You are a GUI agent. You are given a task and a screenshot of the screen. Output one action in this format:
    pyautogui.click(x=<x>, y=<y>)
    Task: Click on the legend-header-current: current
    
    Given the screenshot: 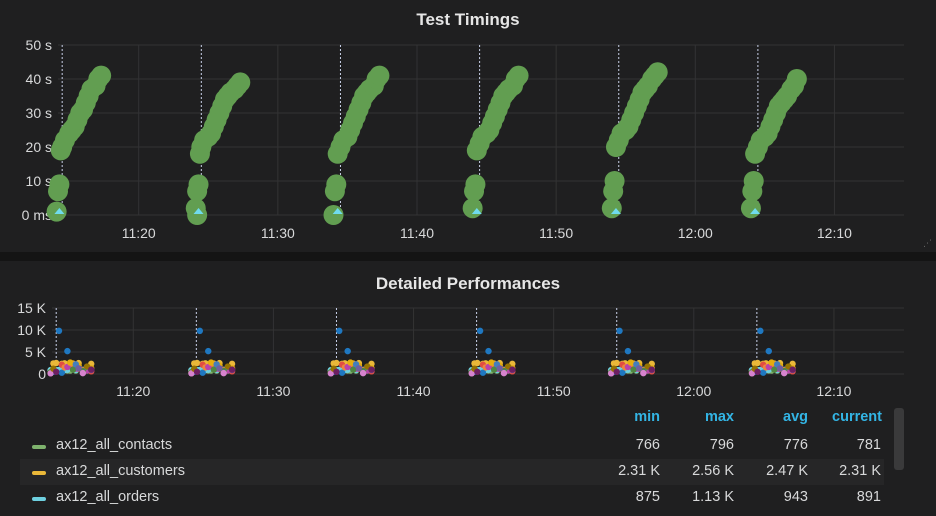 What is the action you would take?
    pyautogui.click(x=857, y=417)
    